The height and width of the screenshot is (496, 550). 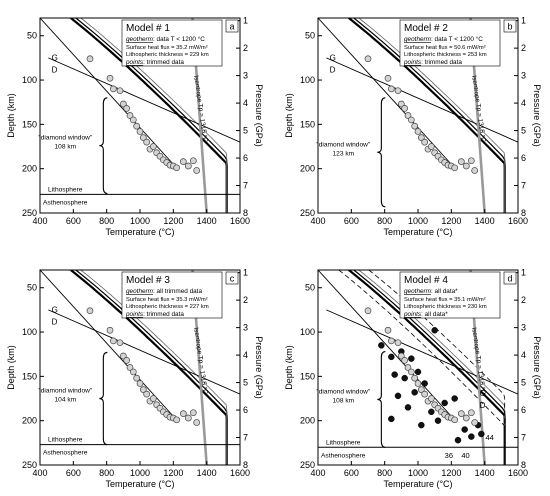 What do you see at coordinates (207, 221) in the screenshot?
I see `x-tick-label: 1400` at bounding box center [207, 221].